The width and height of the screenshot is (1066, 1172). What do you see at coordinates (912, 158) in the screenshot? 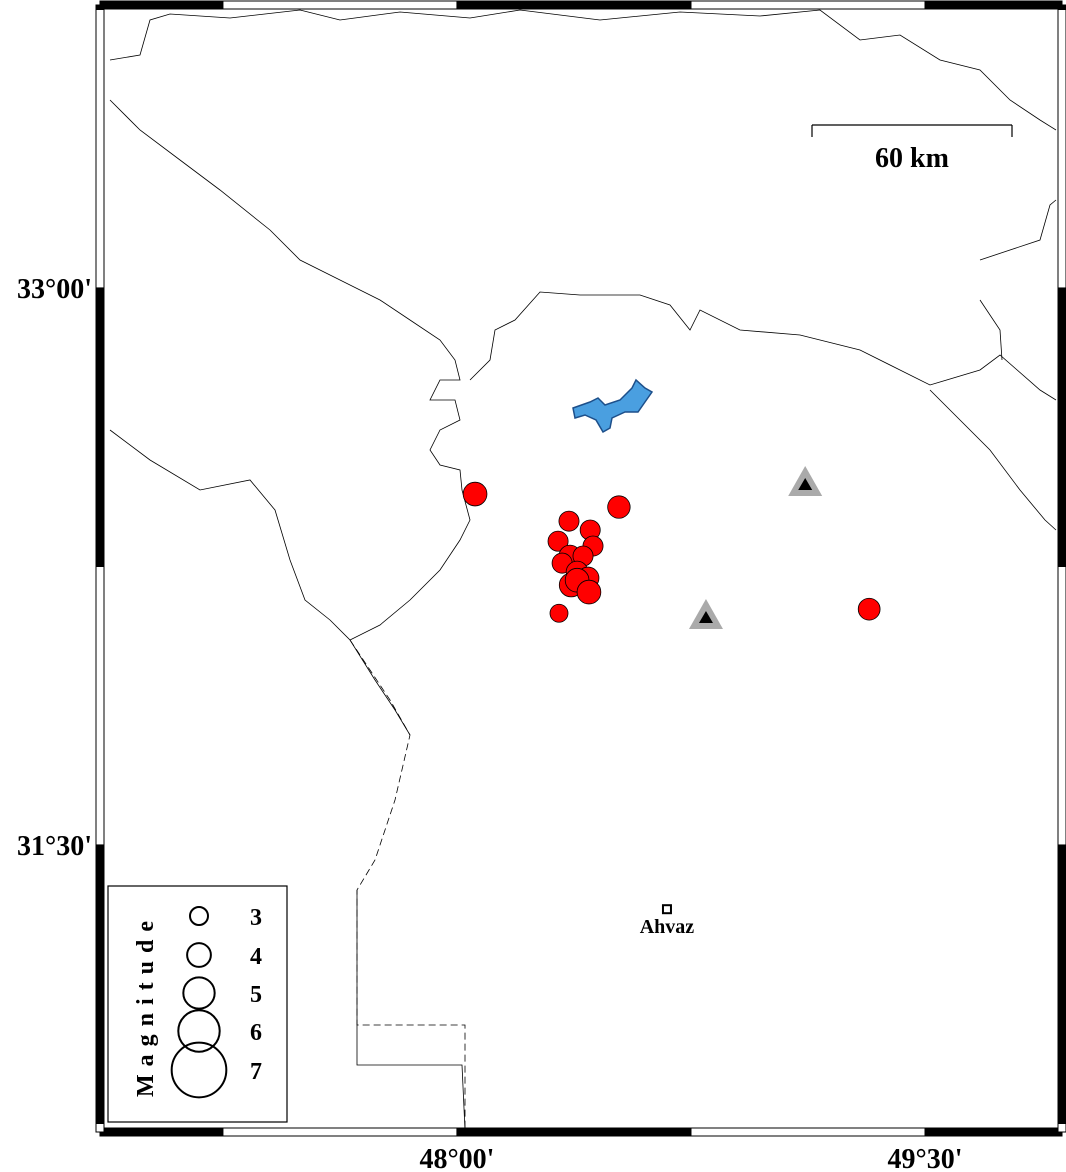
I see `scale-label: 60 km` at bounding box center [912, 158].